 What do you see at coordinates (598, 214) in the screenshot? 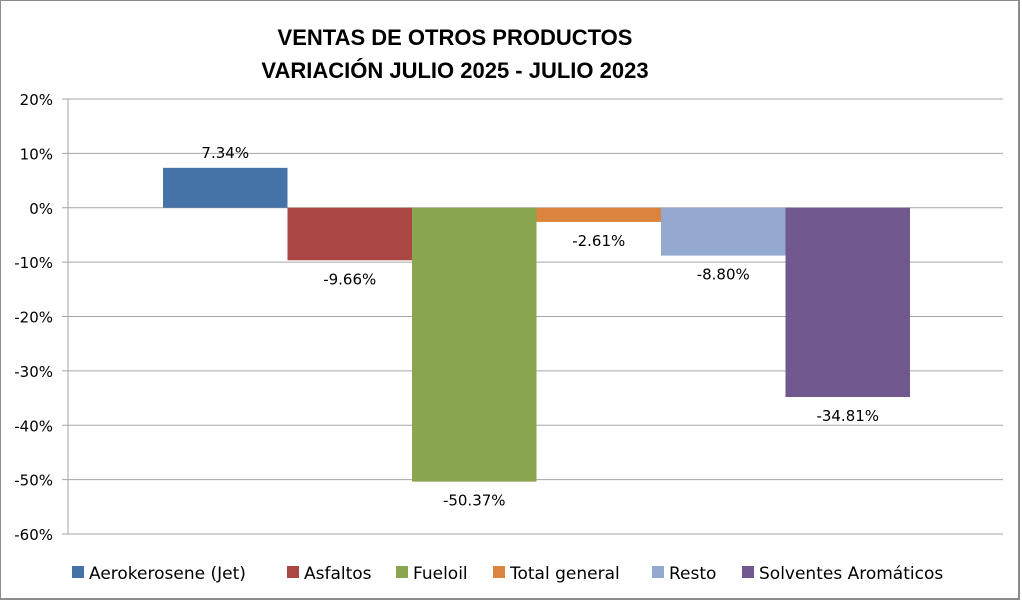
I see `bar-total-general` at bounding box center [598, 214].